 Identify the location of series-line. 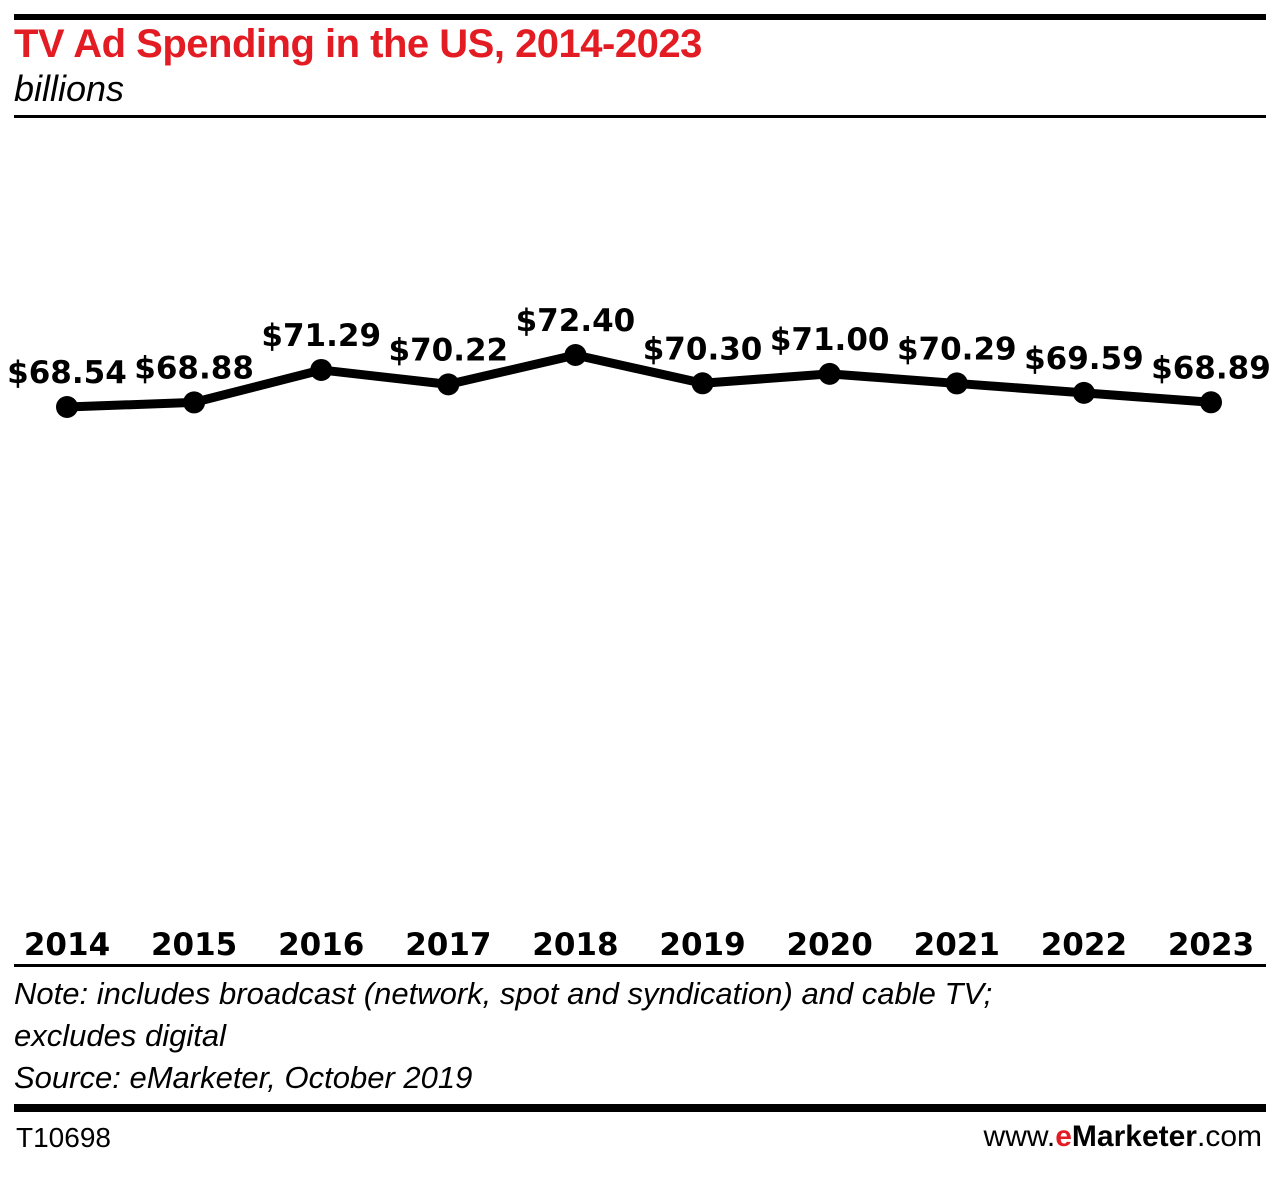
(639, 381).